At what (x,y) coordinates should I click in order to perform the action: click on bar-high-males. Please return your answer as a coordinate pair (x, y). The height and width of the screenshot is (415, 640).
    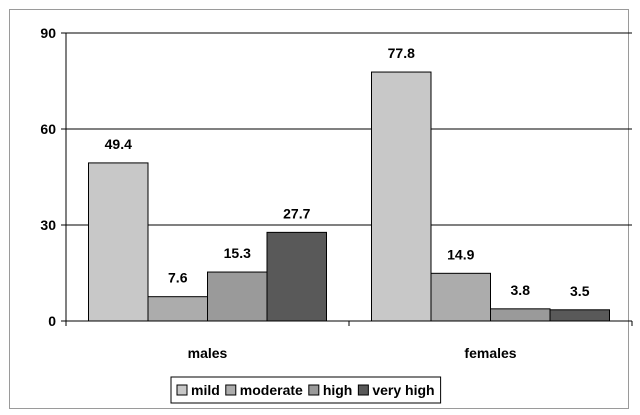
    Looking at the image, I should click on (237, 296).